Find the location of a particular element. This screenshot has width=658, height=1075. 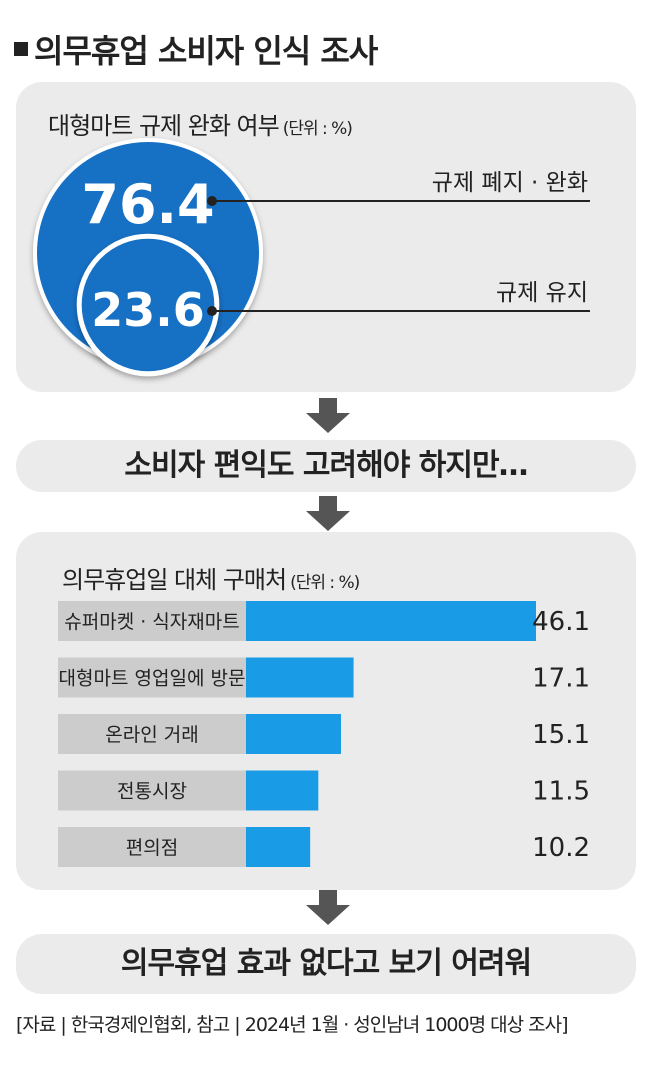

bar-category-label: 온라인 거래 is located at coordinates (151, 735).